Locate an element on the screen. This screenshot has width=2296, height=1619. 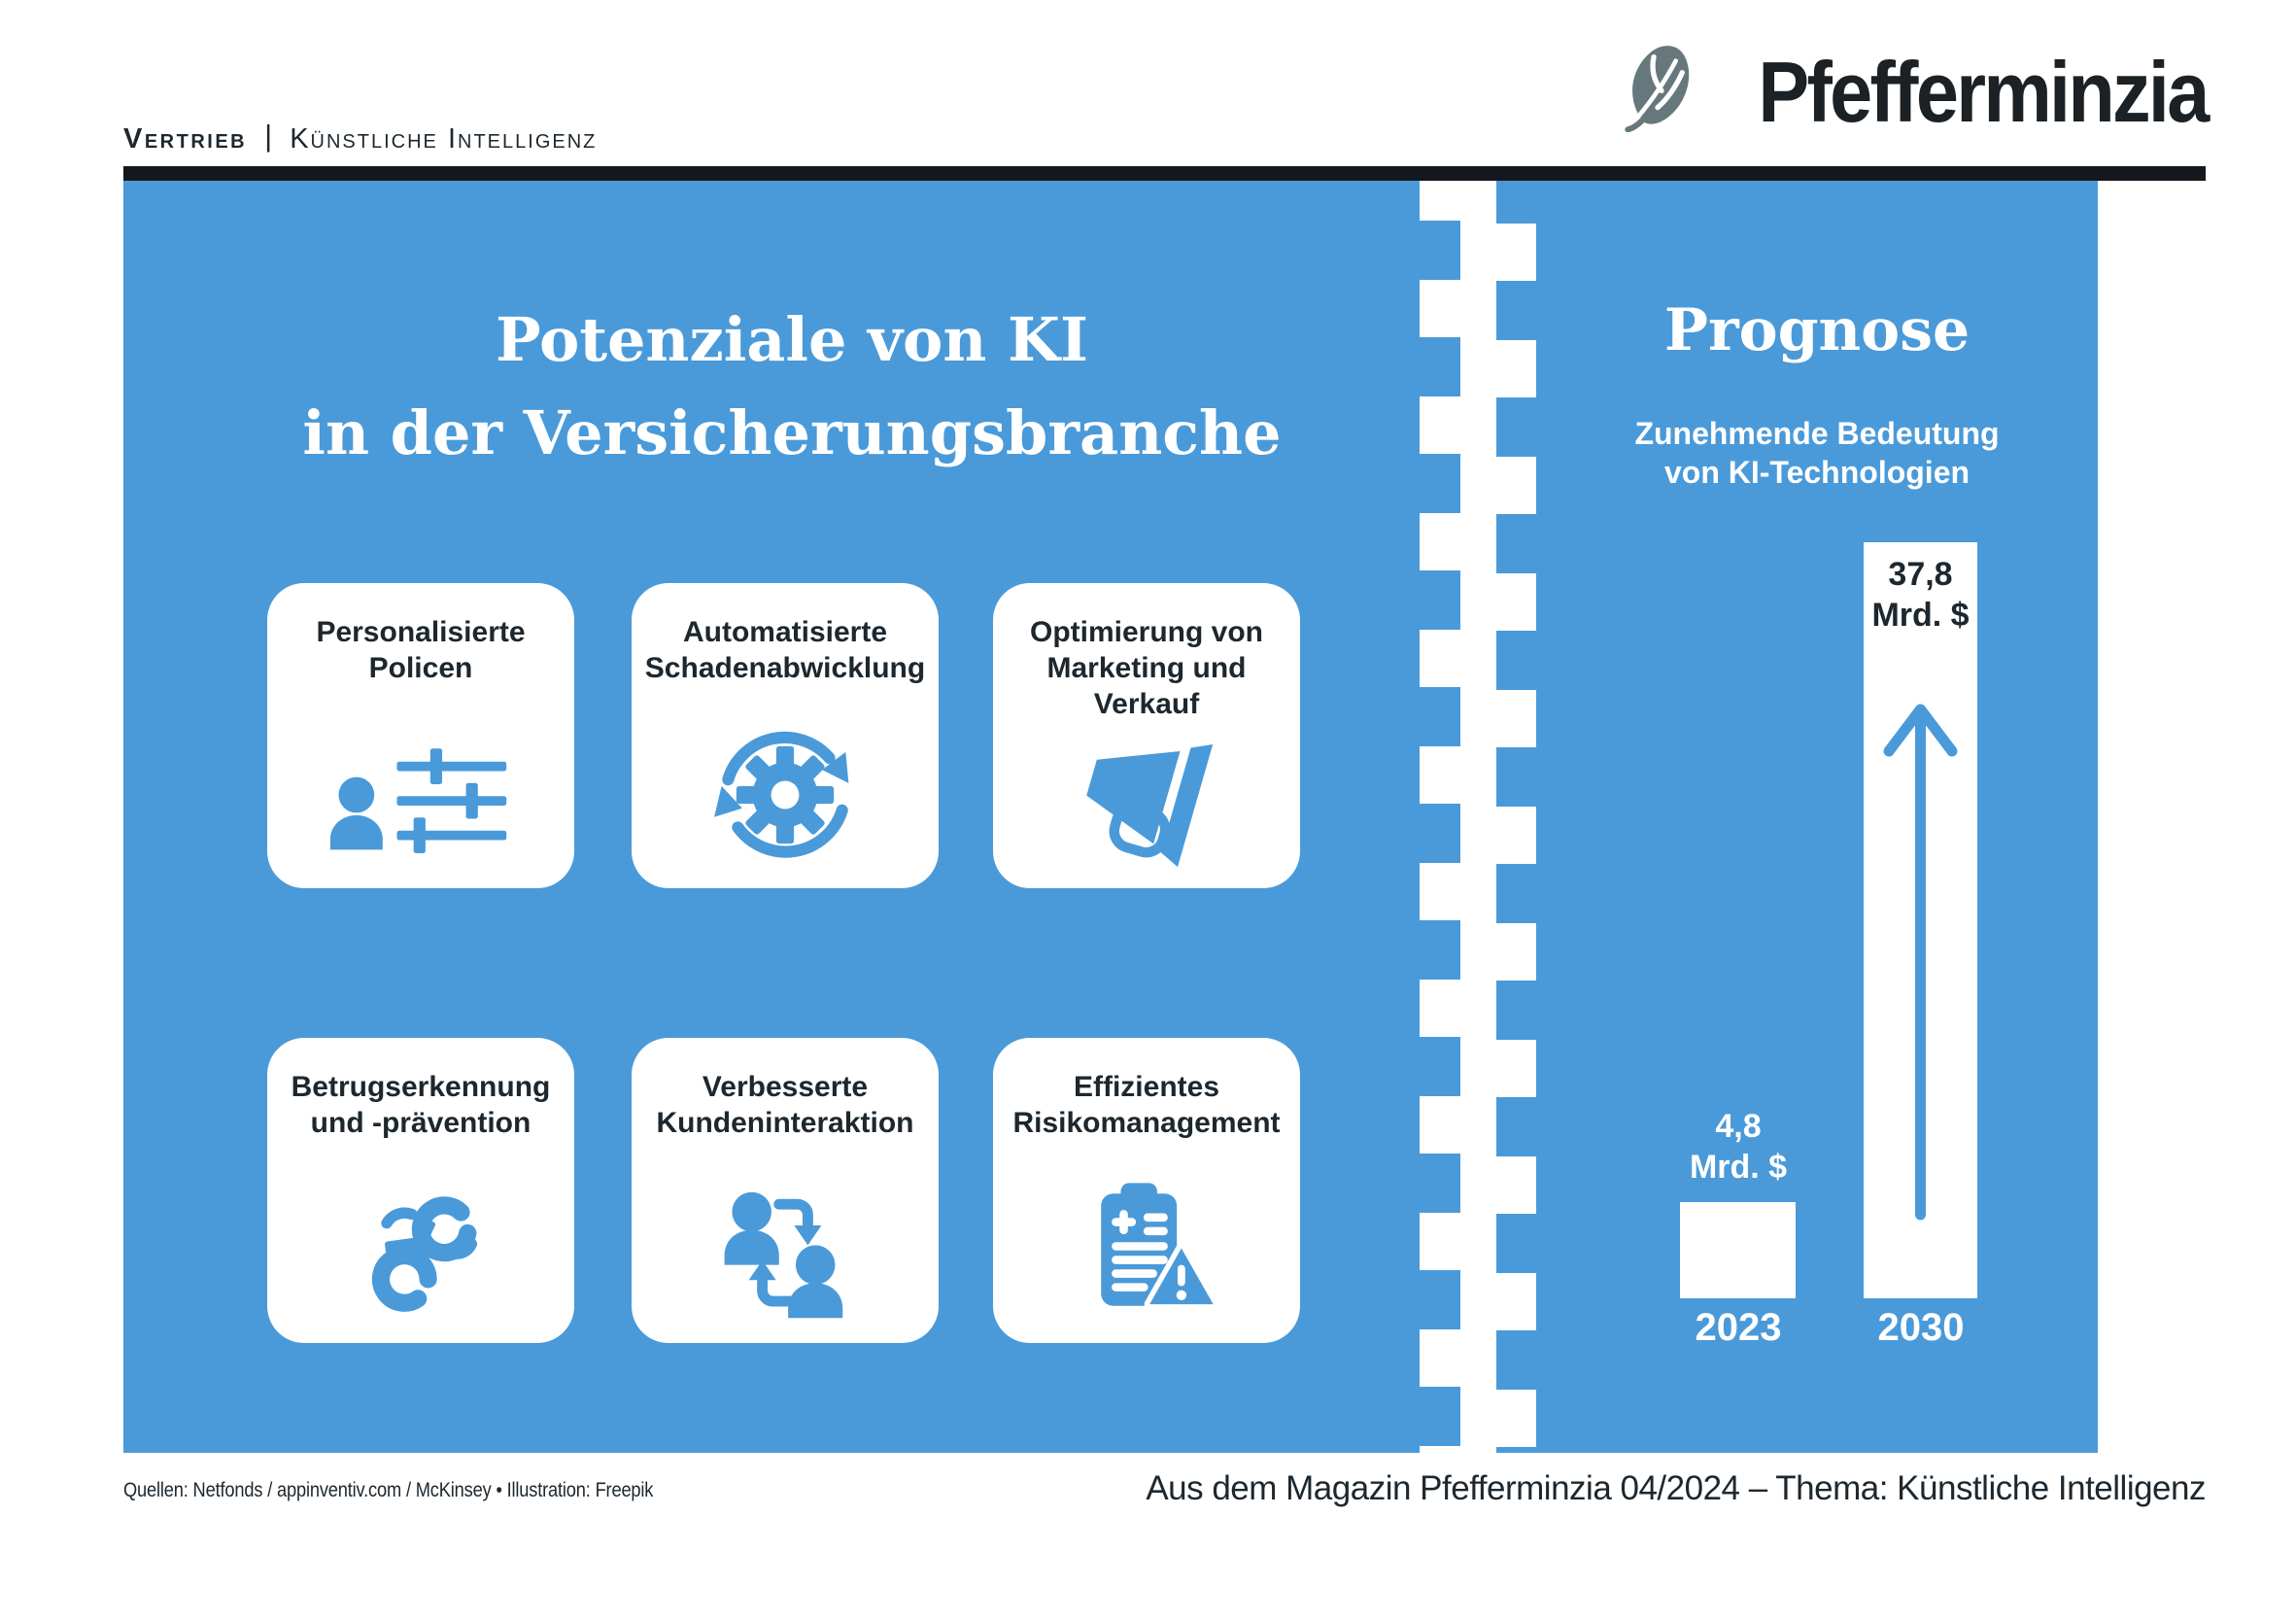
card-title: Verbesserte Kundeninteraktion is located at coordinates (785, 1105).